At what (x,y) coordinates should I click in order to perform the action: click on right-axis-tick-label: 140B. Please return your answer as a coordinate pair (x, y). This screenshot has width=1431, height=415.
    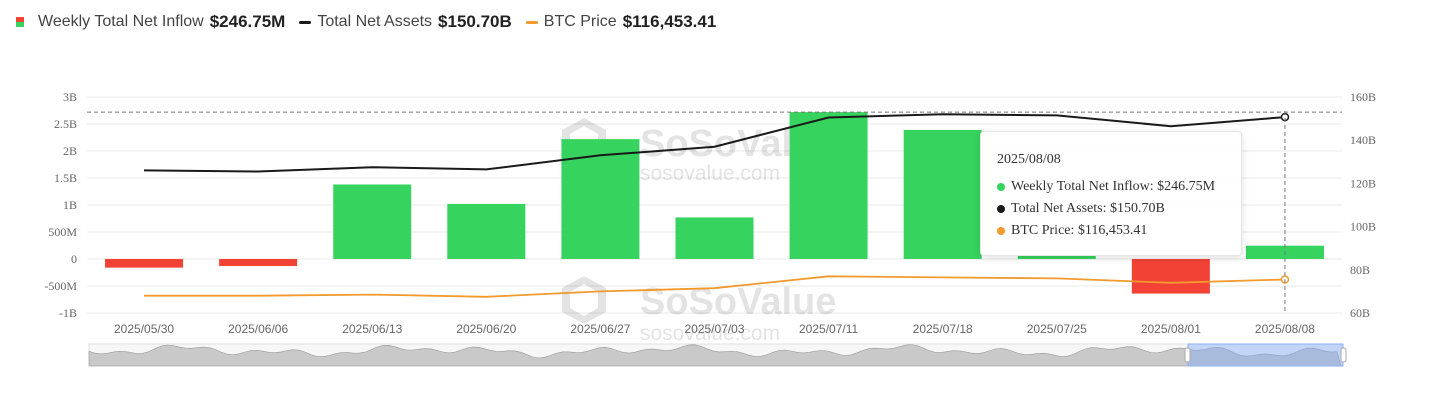
    Looking at the image, I should click on (1363, 140).